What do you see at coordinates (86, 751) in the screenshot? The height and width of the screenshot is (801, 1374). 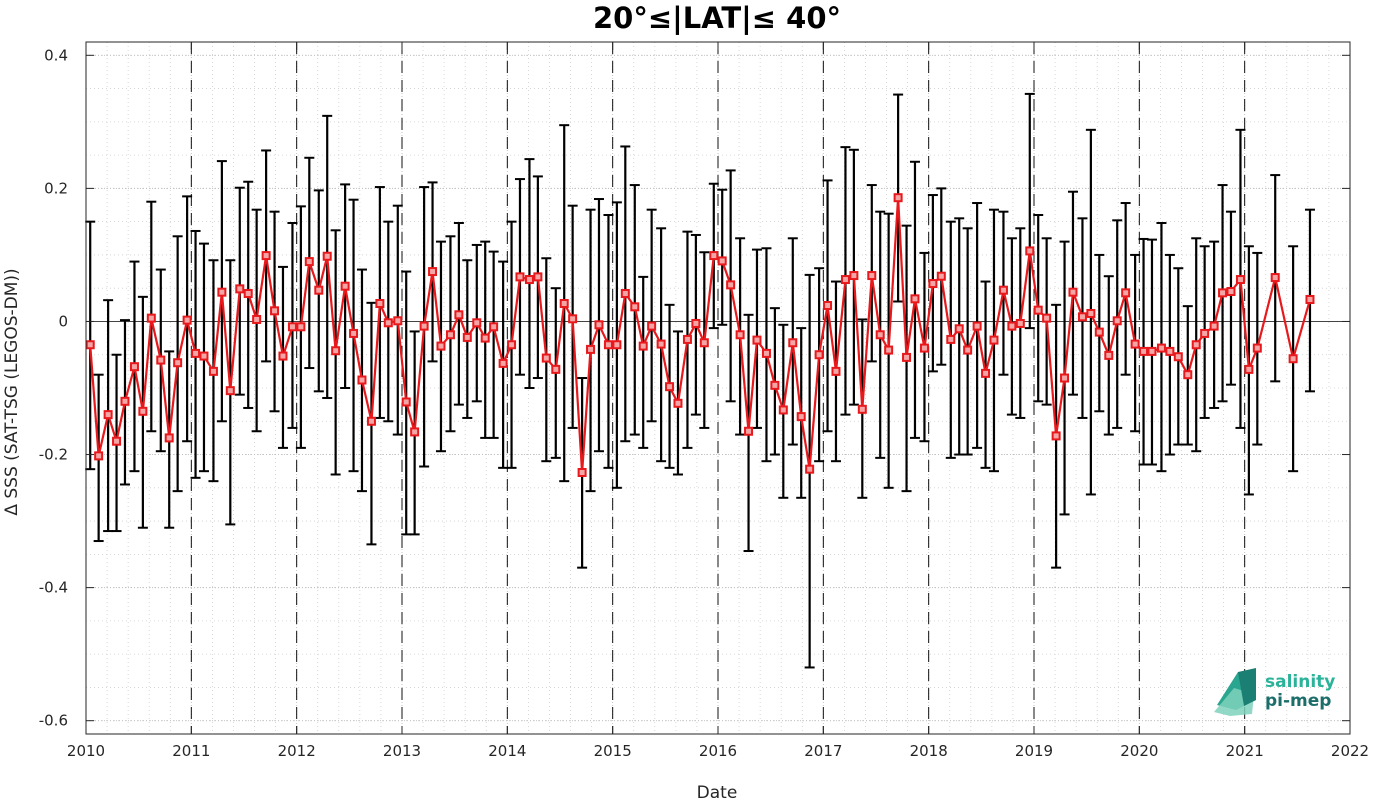 I see `x-tick-label: 2010` at bounding box center [86, 751].